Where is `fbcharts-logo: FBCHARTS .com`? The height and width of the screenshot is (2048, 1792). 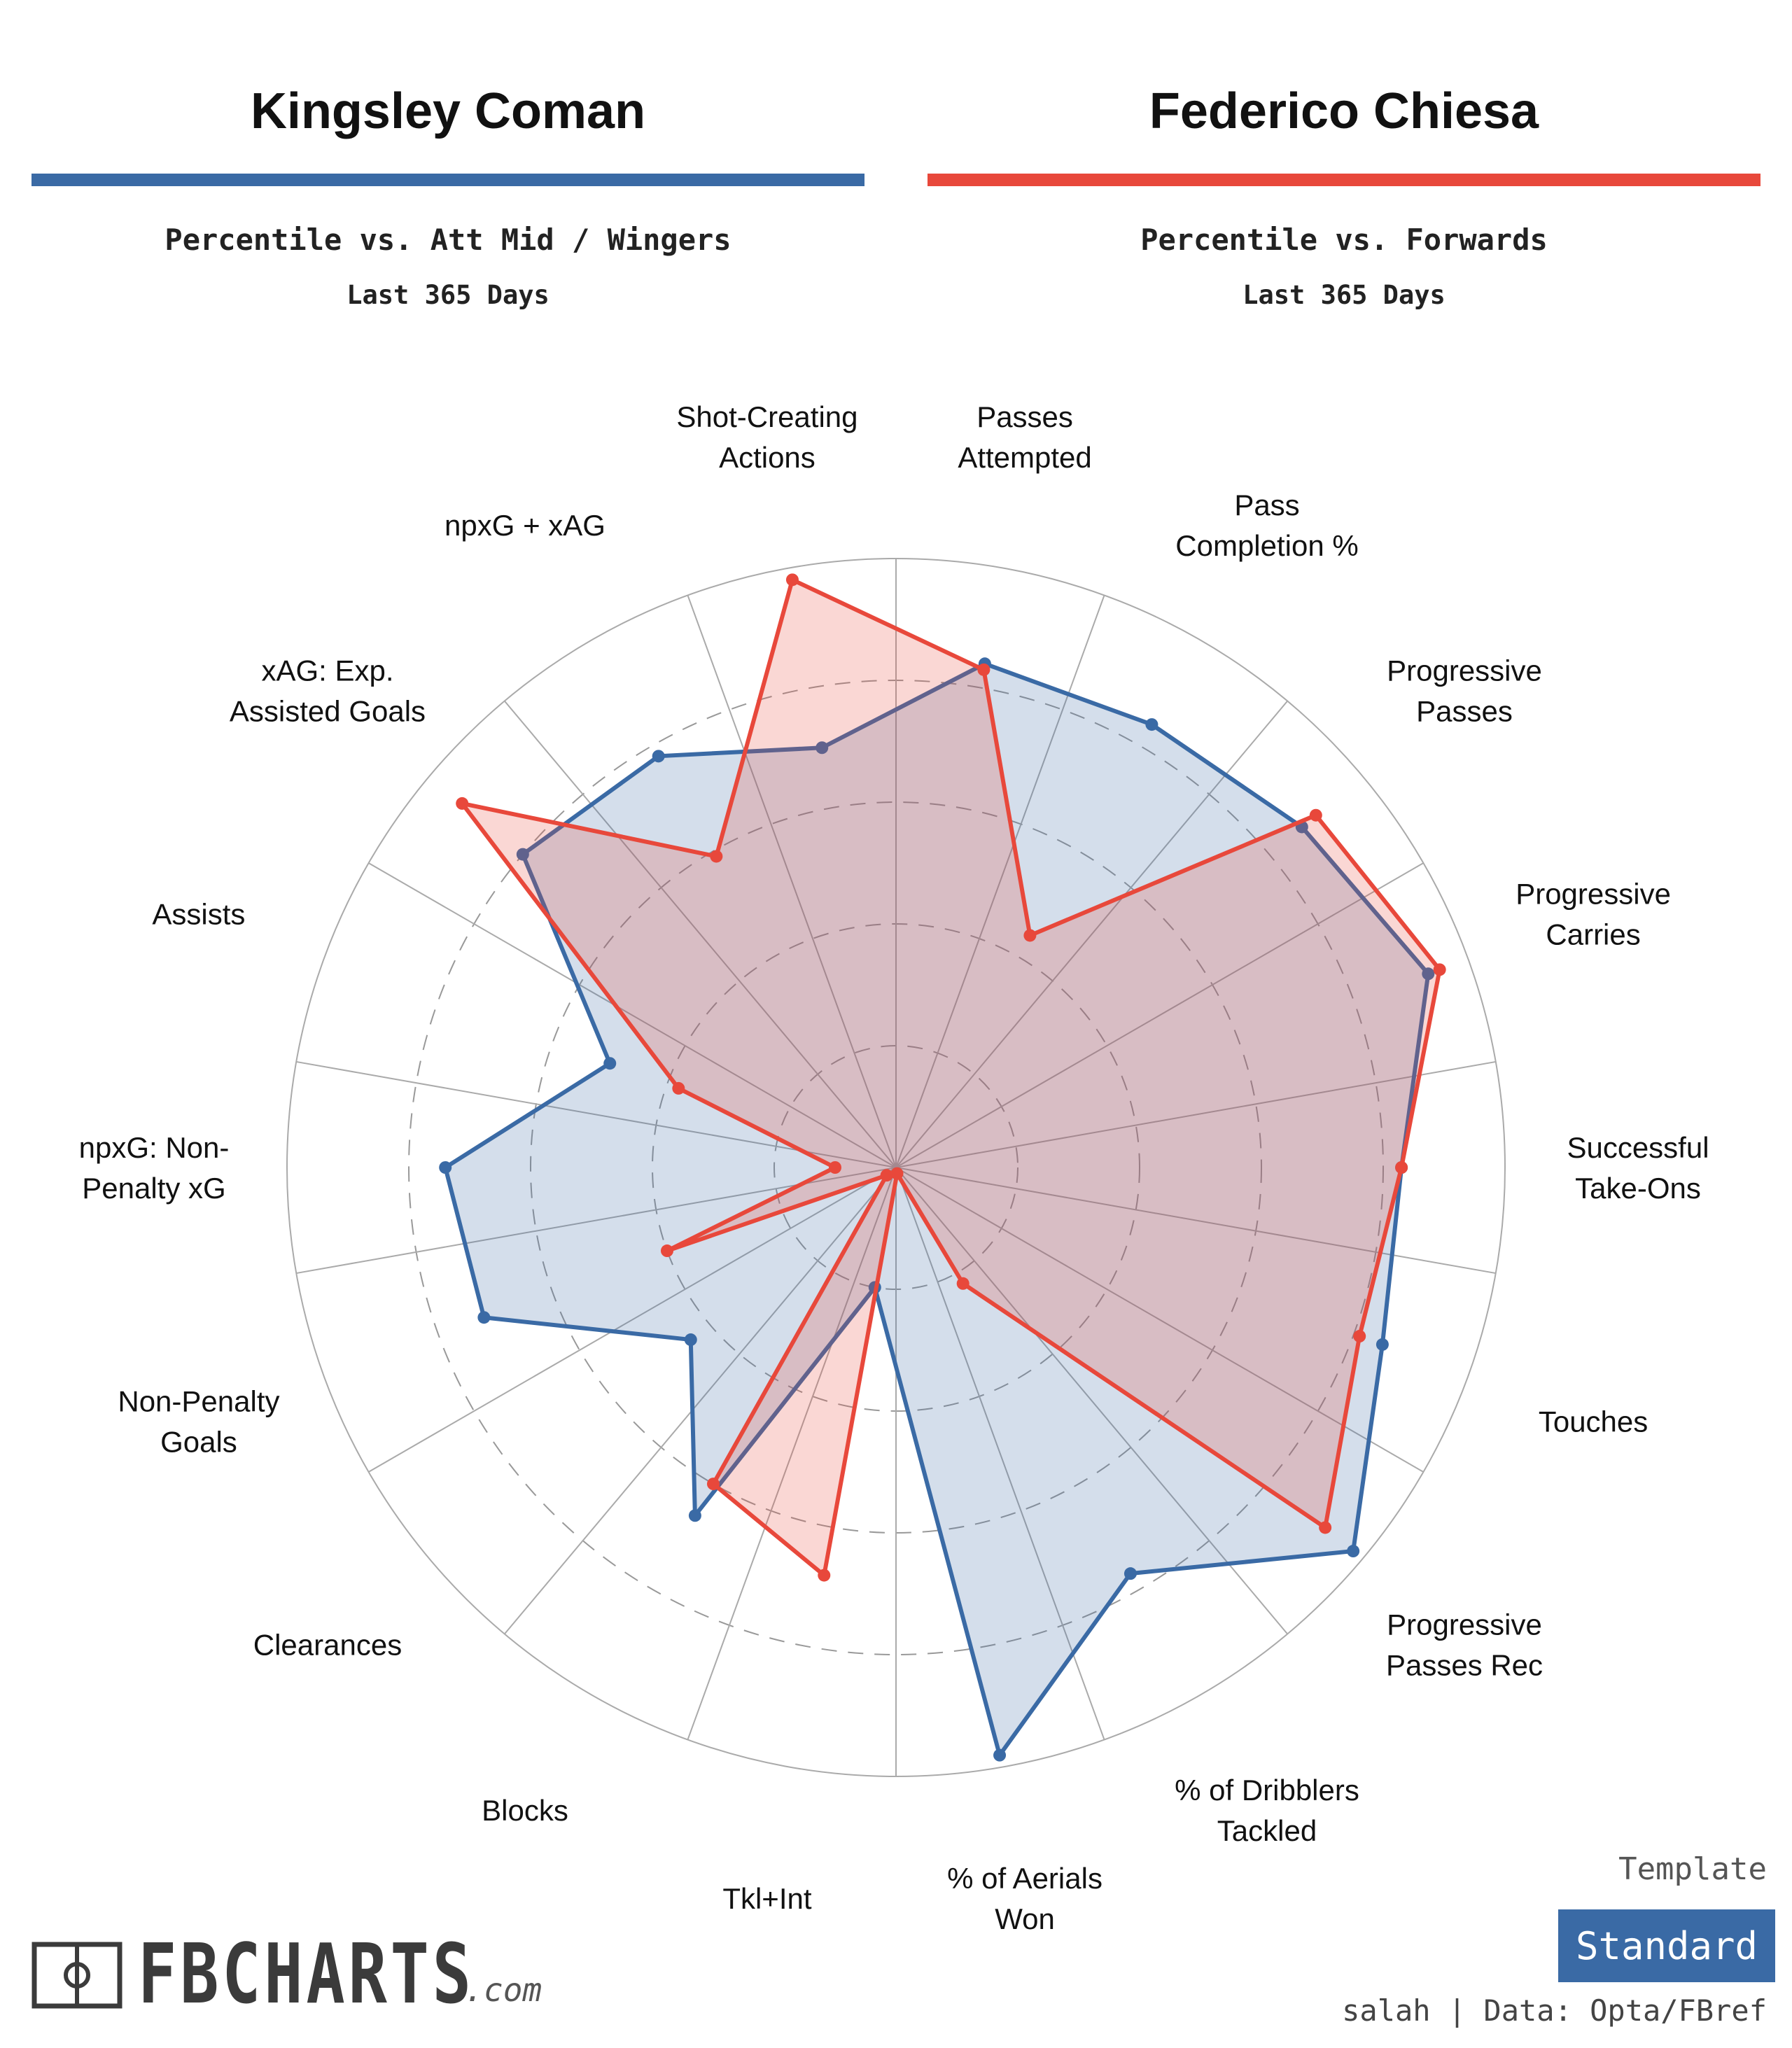
fbcharts-logo: FBCHARTS .com is located at coordinates (286, 1974).